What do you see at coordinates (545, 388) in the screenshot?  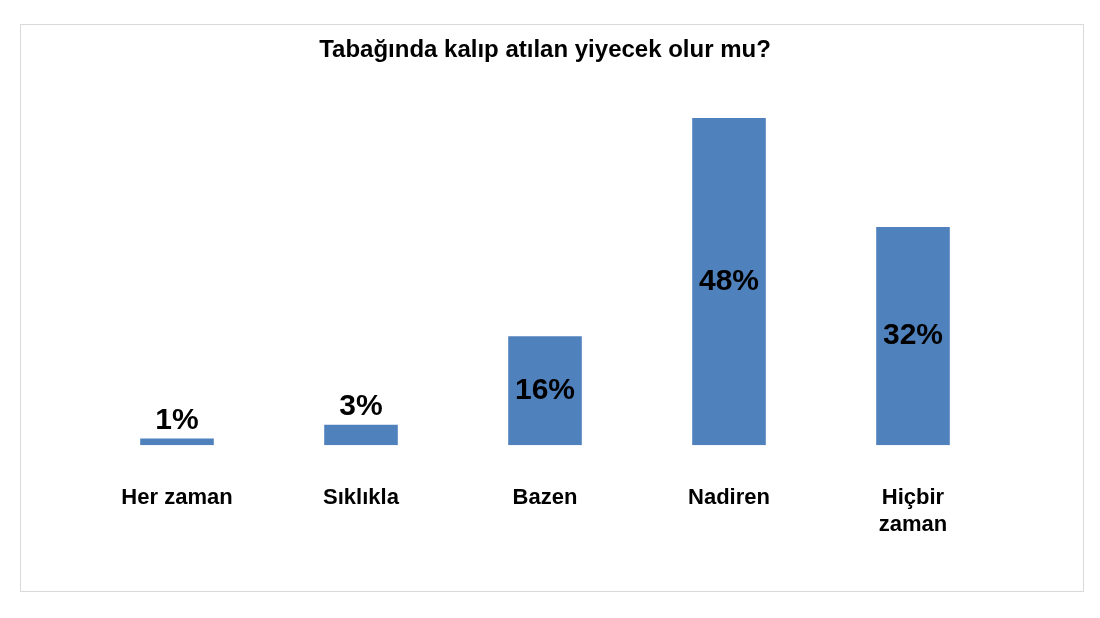 I see `data-label: 16%` at bounding box center [545, 388].